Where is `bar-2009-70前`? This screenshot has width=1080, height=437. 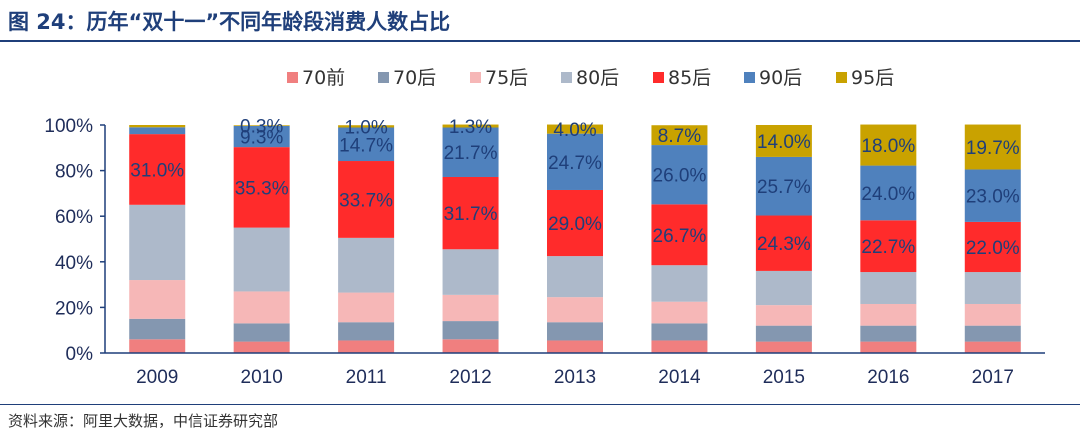
bar-2009-70前 is located at coordinates (157, 346).